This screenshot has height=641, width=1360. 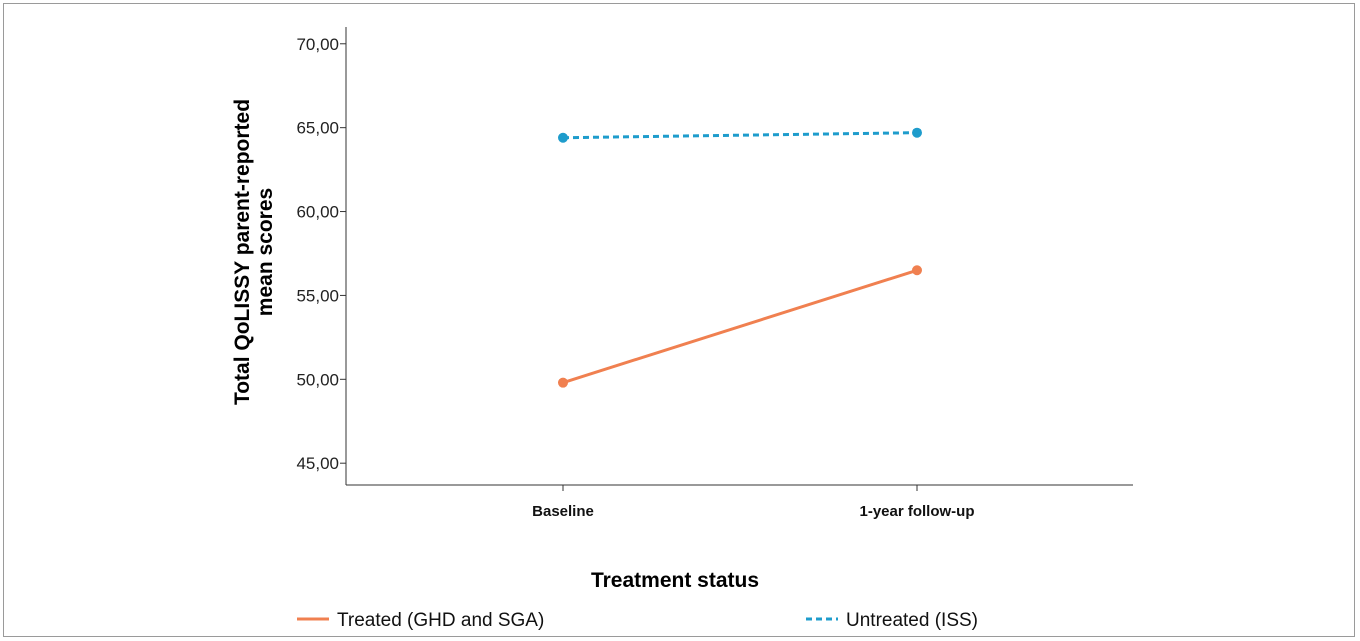 What do you see at coordinates (753, 502) in the screenshot?
I see `x-axis-categories: Baseline 1-year follow-up` at bounding box center [753, 502].